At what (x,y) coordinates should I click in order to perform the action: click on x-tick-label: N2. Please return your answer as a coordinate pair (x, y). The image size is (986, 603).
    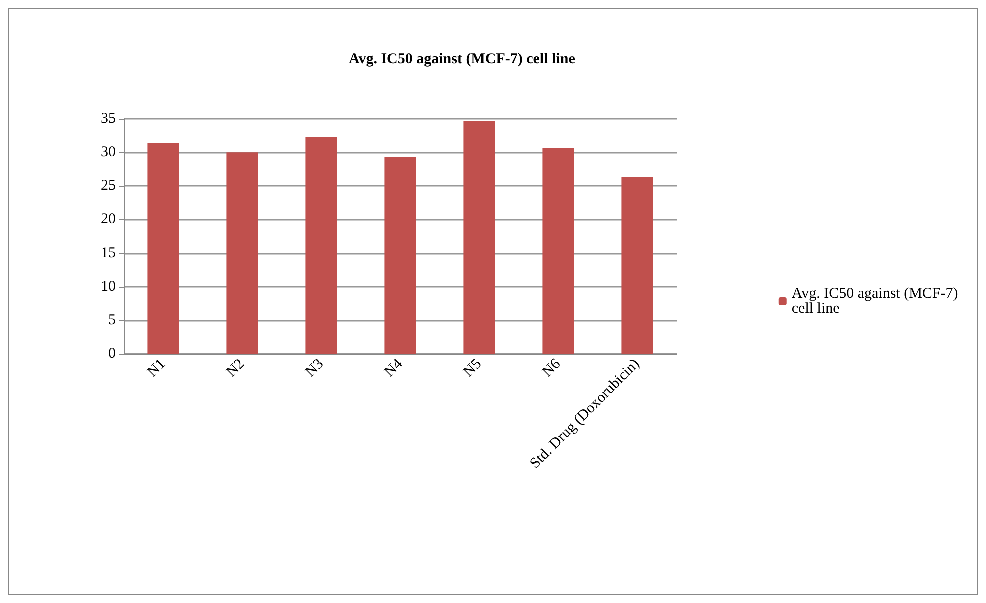
    Looking at the image, I should click on (236, 368).